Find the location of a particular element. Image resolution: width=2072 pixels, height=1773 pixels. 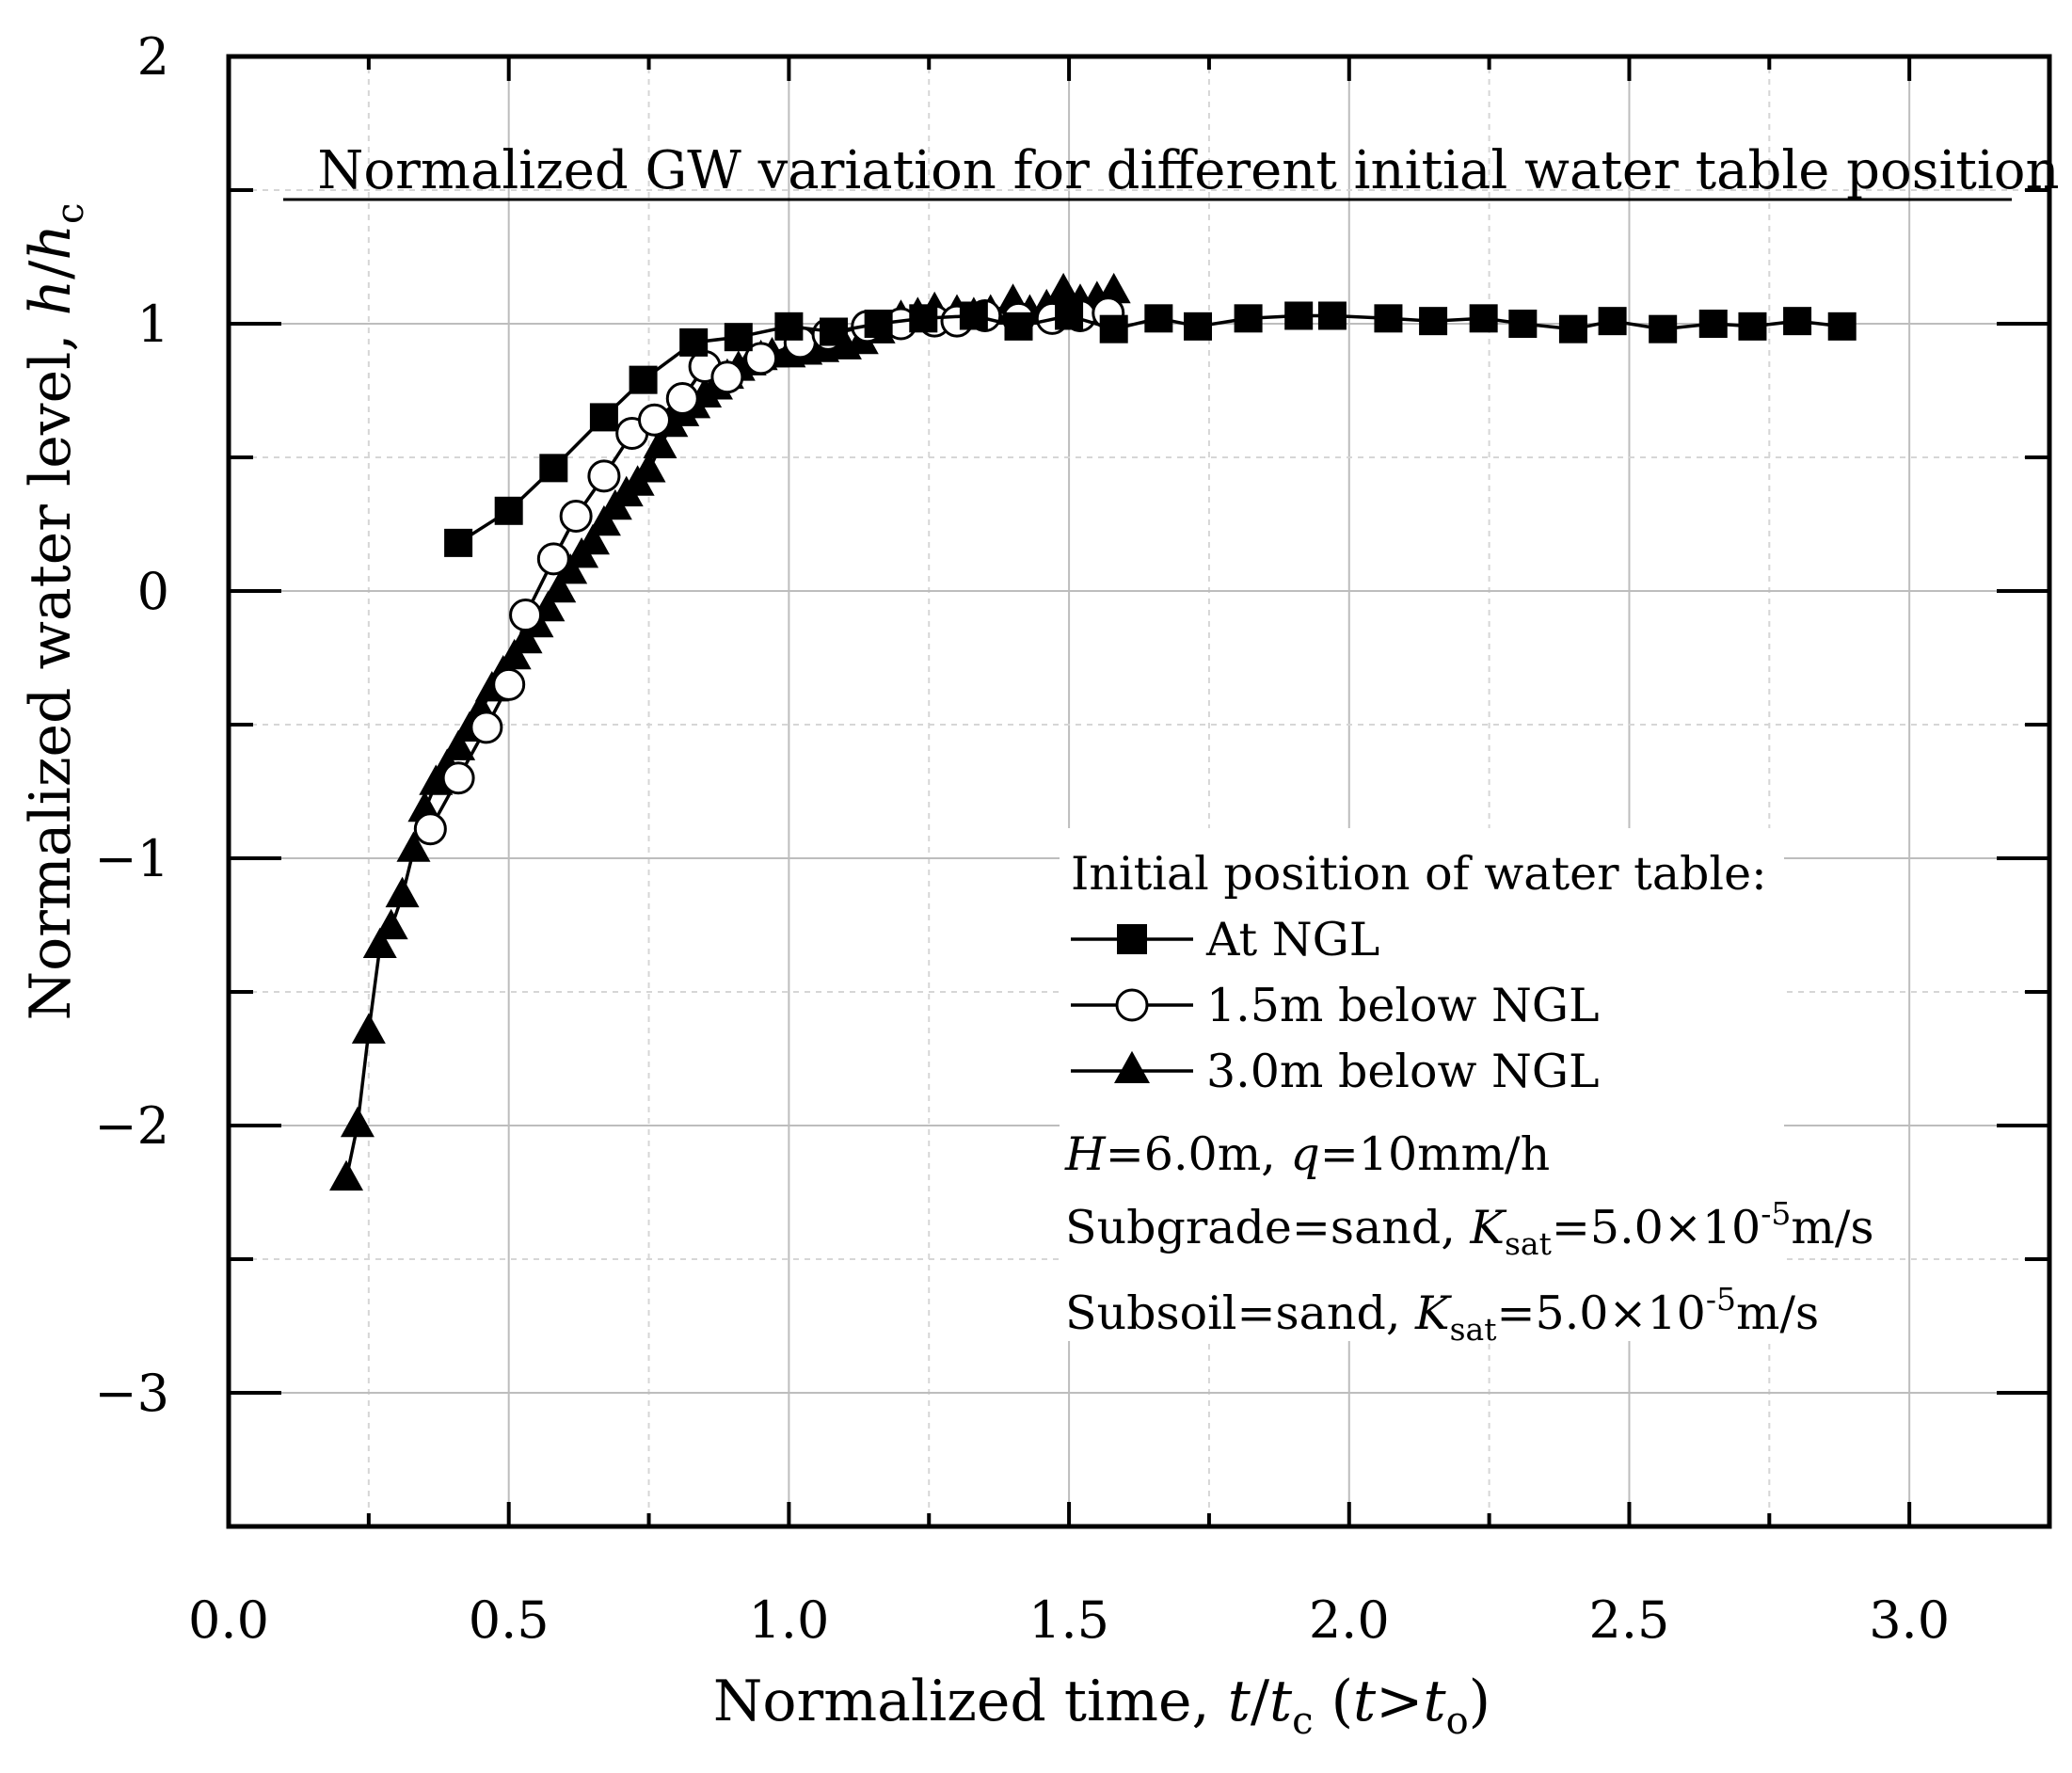

y-axis-label: Normalized water level, h/hc is located at coordinates (55, 612).